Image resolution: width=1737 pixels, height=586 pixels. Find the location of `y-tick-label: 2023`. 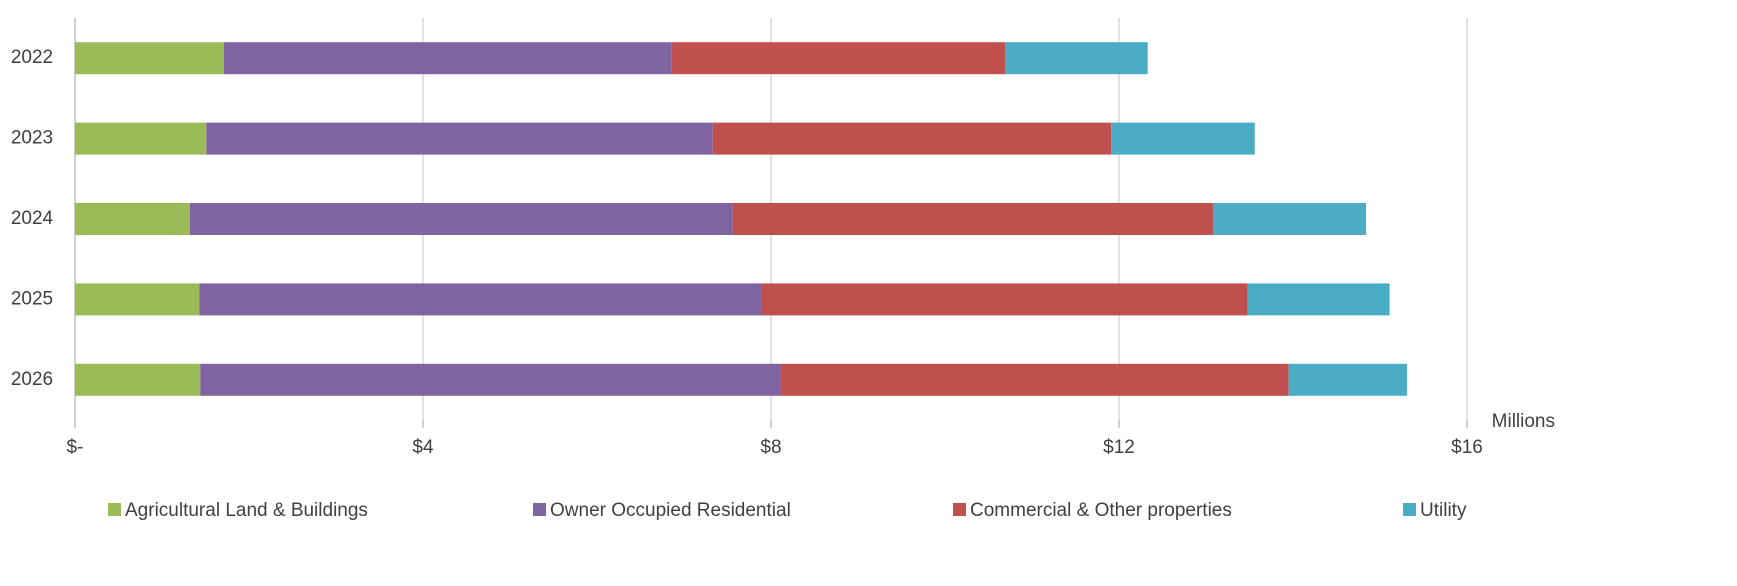

y-tick-label: 2023 is located at coordinates (32, 138).